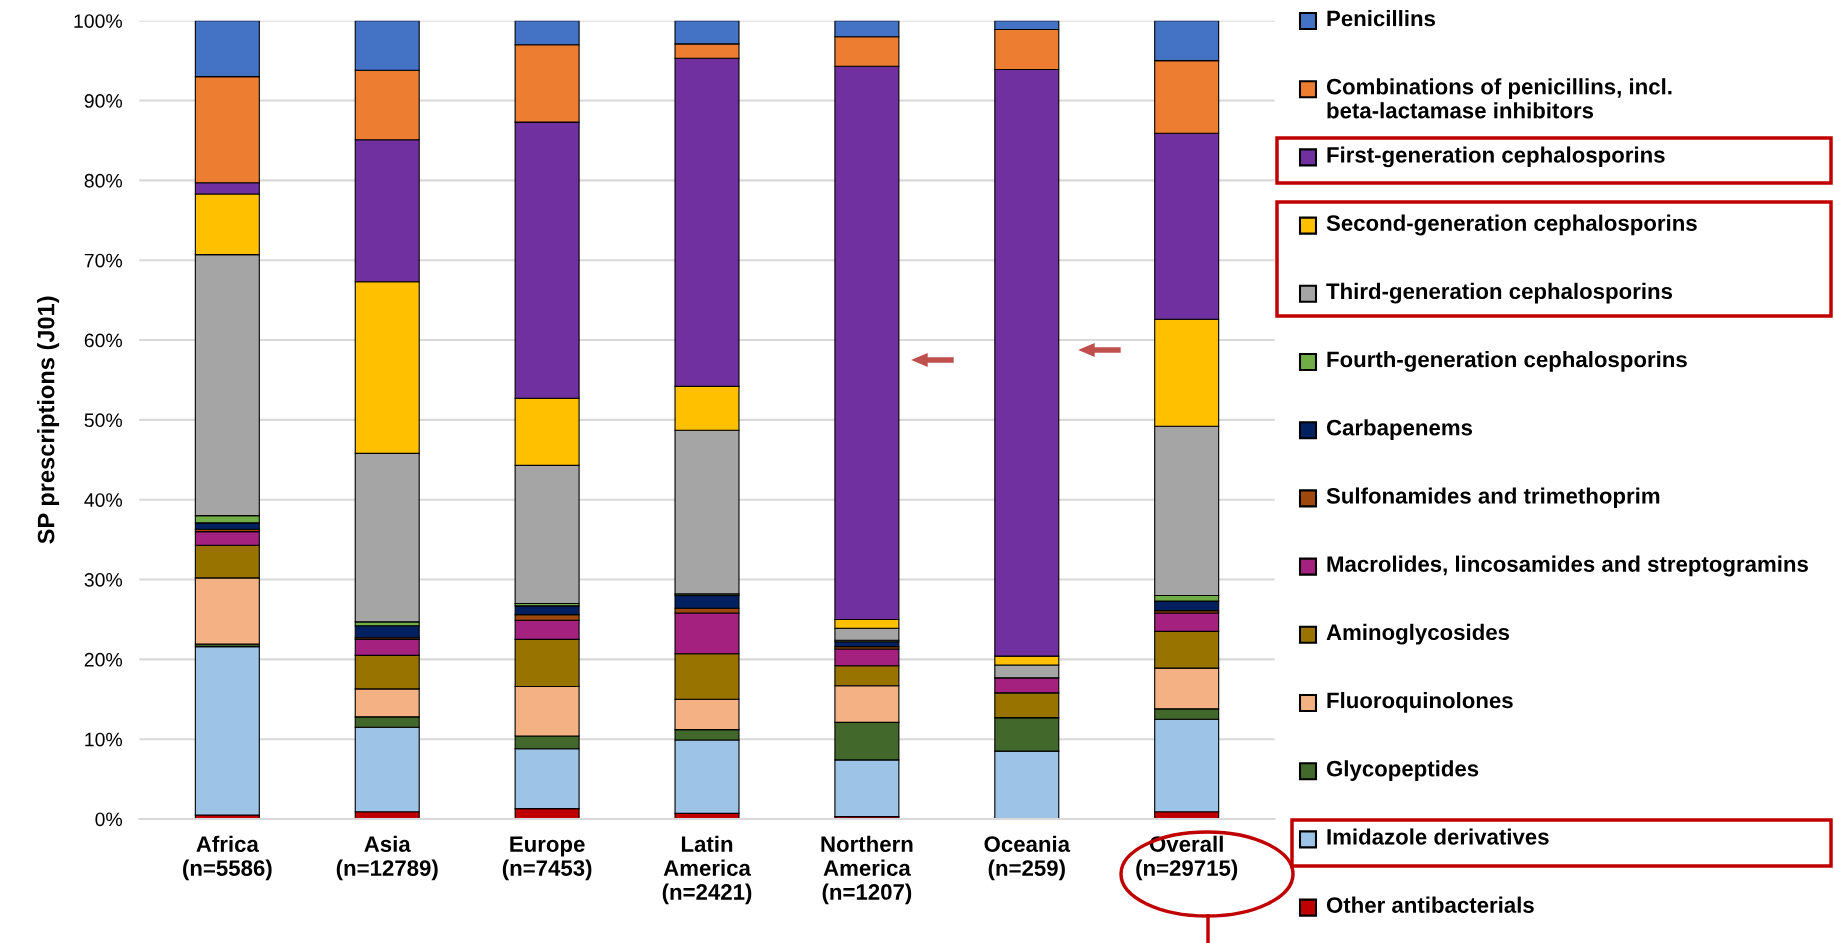 This screenshot has width=1834, height=943. What do you see at coordinates (103, 180) in the screenshot?
I see `y-tick-label: 80%` at bounding box center [103, 180].